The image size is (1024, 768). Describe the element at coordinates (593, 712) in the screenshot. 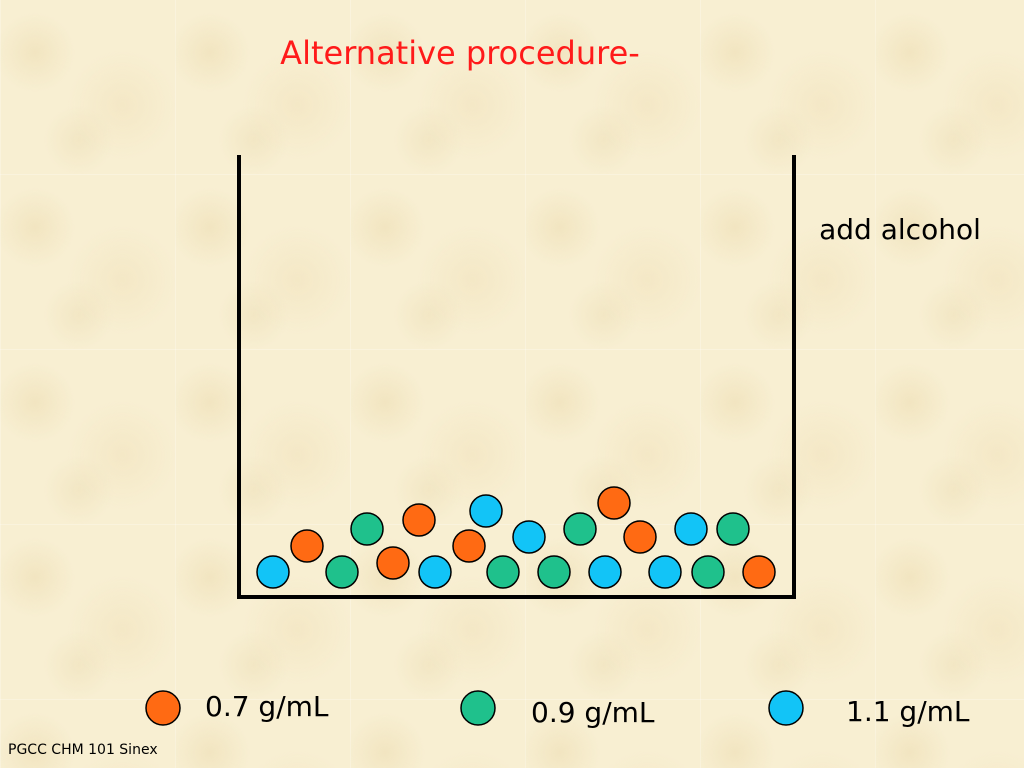

I see `legend-label-green: 0.9 g/mL` at that location.